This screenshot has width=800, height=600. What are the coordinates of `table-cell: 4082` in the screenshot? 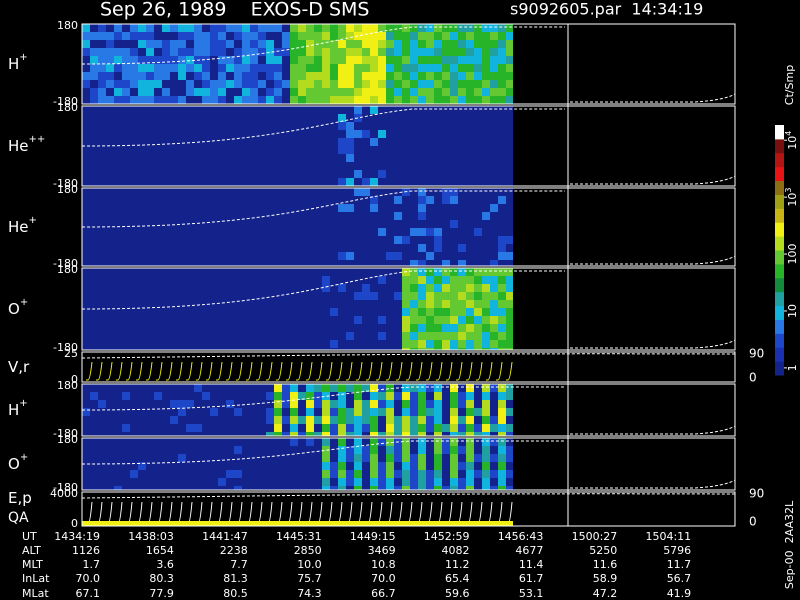 It's located at (456, 550).